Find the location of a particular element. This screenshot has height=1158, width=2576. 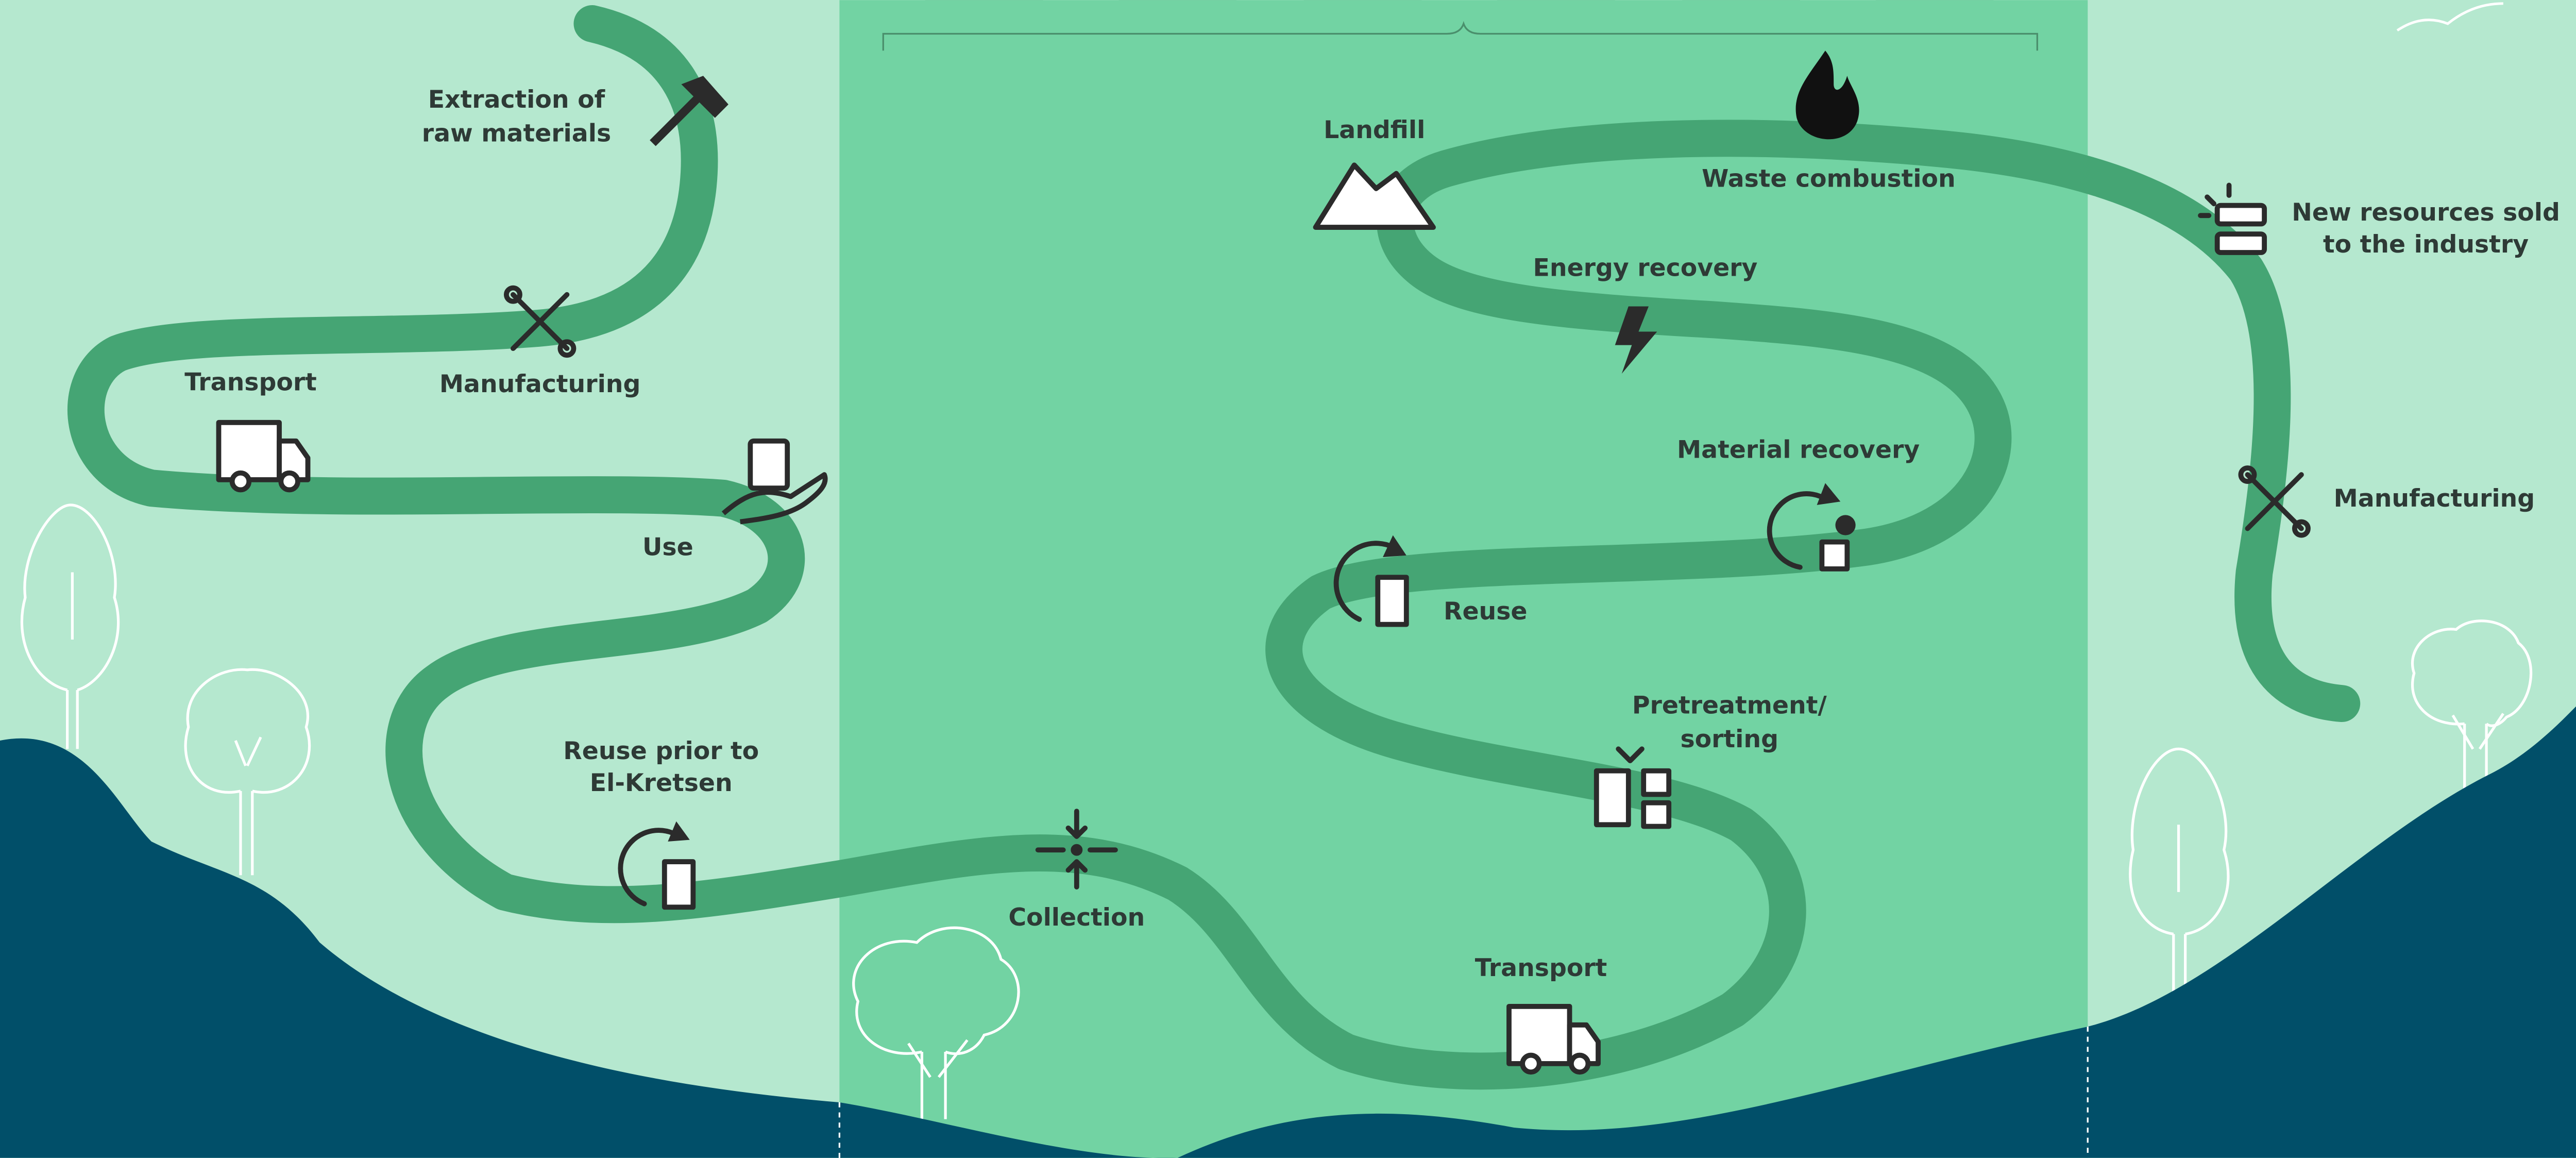

bolt-icon is located at coordinates (1636, 340).